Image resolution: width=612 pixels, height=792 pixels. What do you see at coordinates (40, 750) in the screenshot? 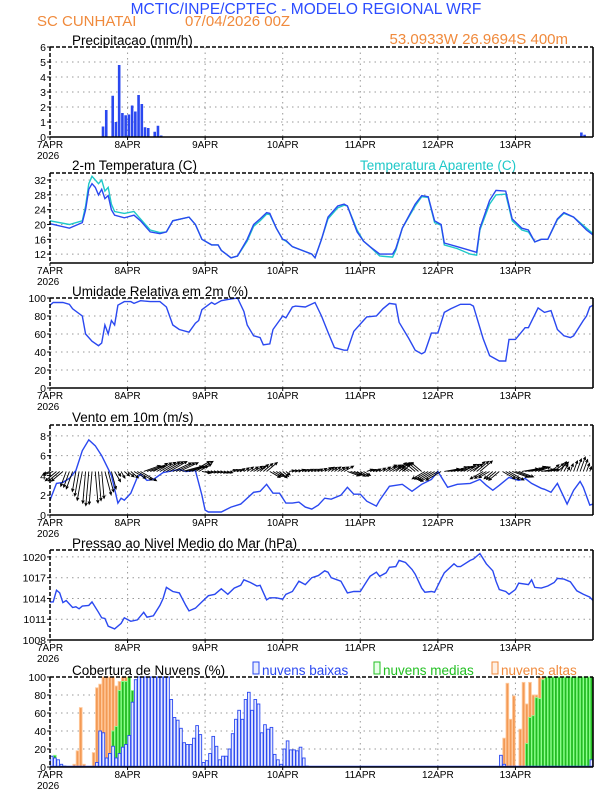
I see `y-tick-label: 20` at bounding box center [40, 750].